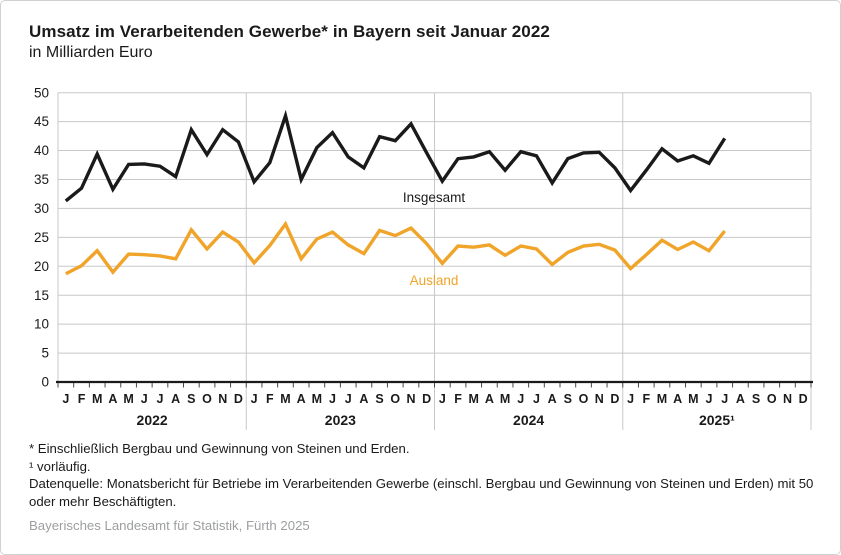  I want to click on series-line-ausland, so click(396, 248).